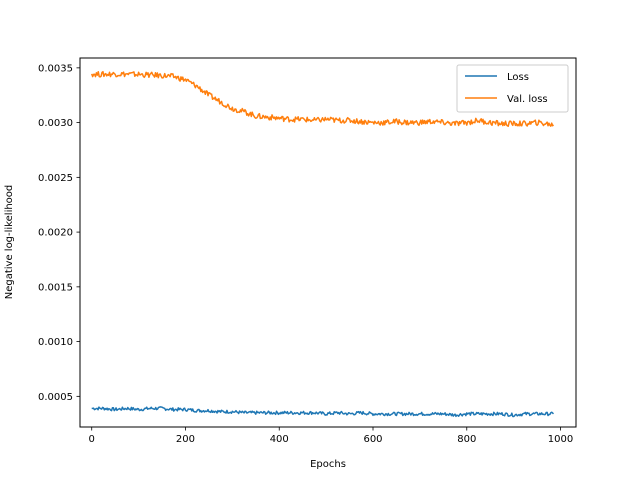 Image resolution: width=640 pixels, height=480 pixels. What do you see at coordinates (466, 439) in the screenshot?
I see `x-tick-label: 800` at bounding box center [466, 439].